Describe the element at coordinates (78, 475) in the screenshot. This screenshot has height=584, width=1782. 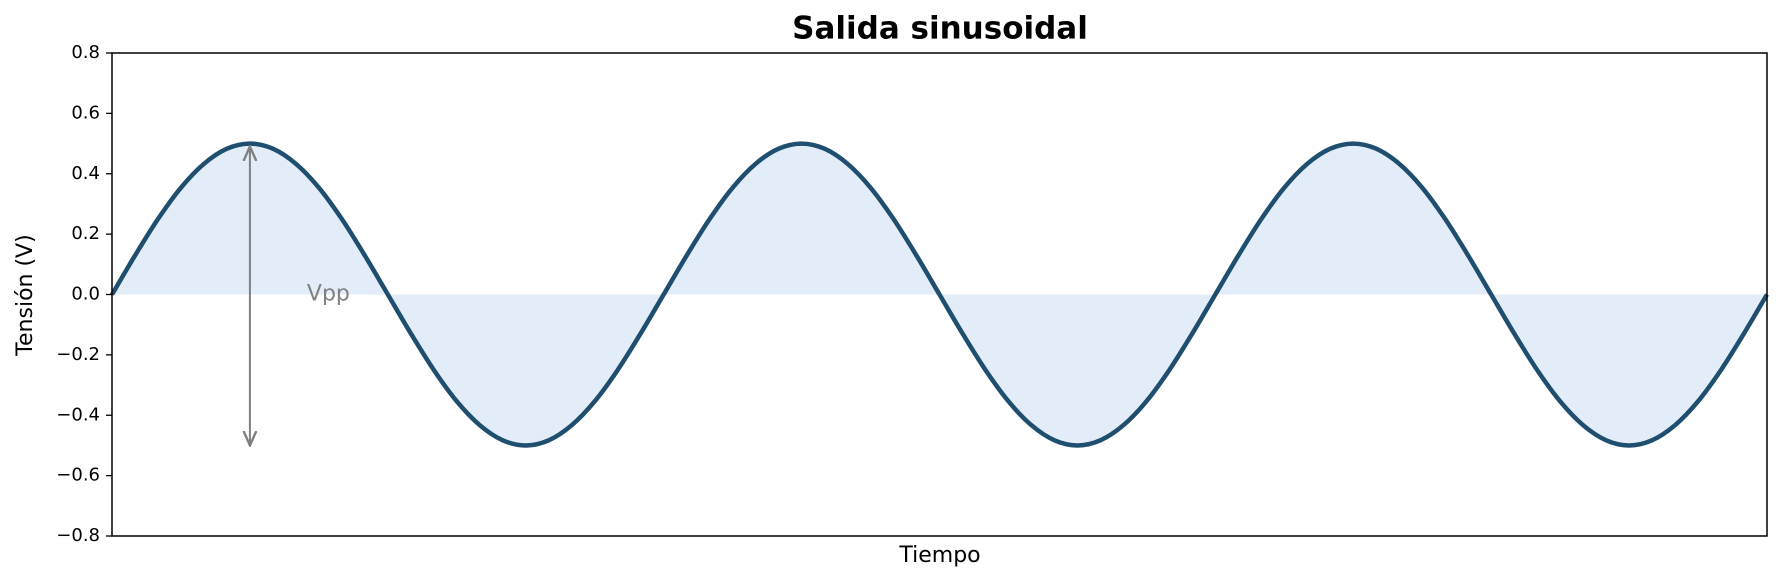
I see `y-tick-label: −0.6` at that location.